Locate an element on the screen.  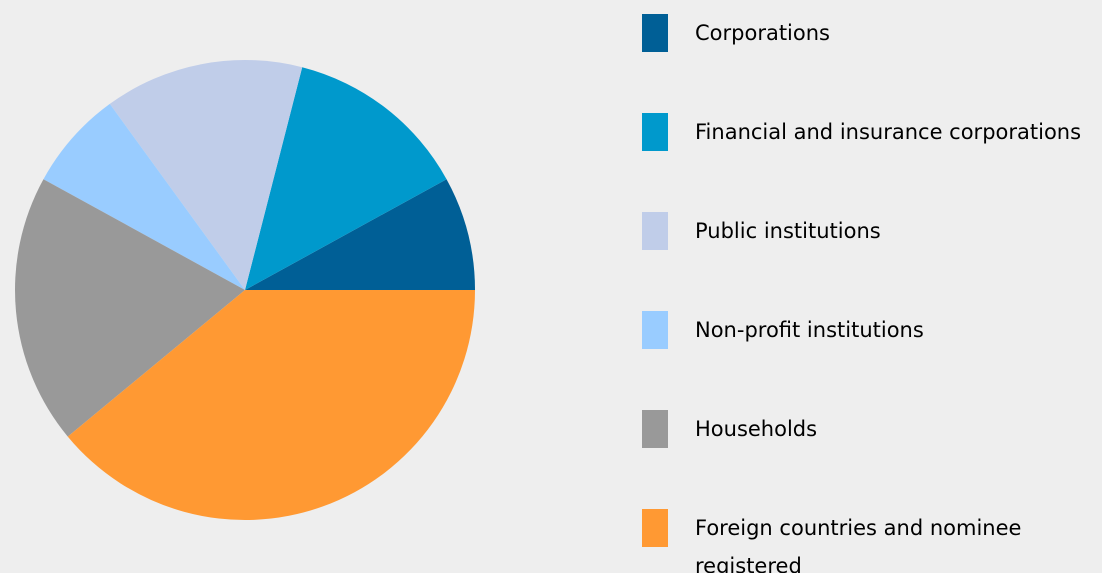
legend-item: Households is located at coordinates (870, 450).